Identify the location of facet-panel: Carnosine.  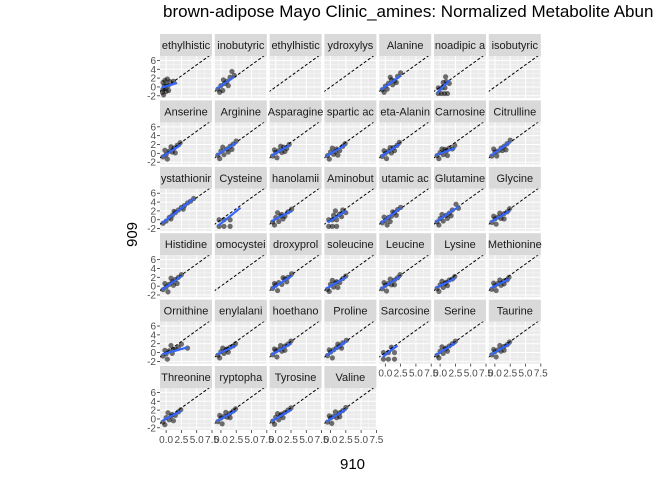
(459, 132).